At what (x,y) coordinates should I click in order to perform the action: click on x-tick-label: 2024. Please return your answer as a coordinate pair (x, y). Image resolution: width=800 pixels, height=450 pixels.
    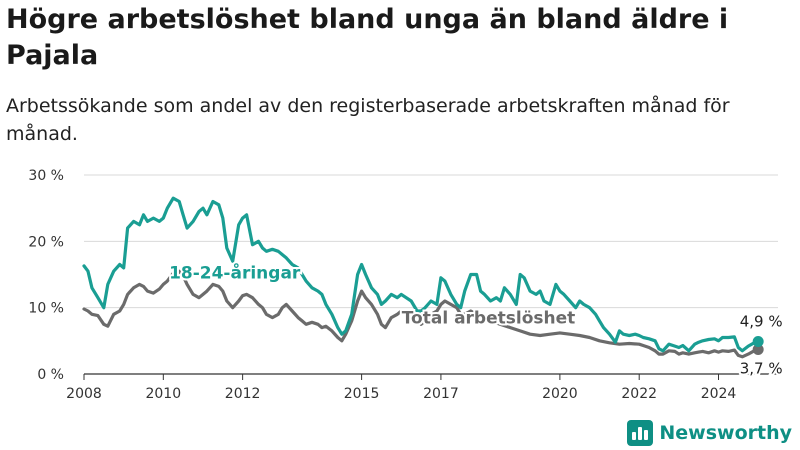
    Looking at the image, I should click on (719, 394).